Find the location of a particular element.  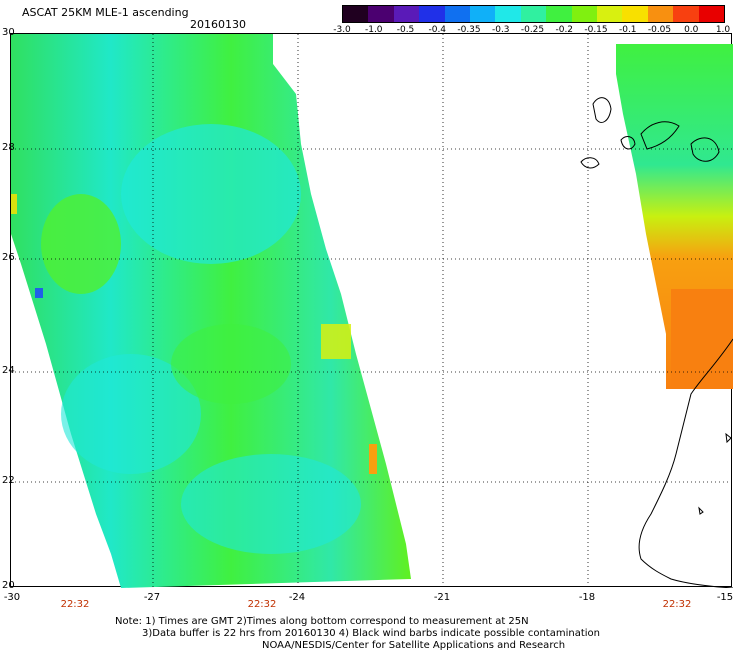

color-scale-tick: 0.0 is located at coordinates (691, 30).